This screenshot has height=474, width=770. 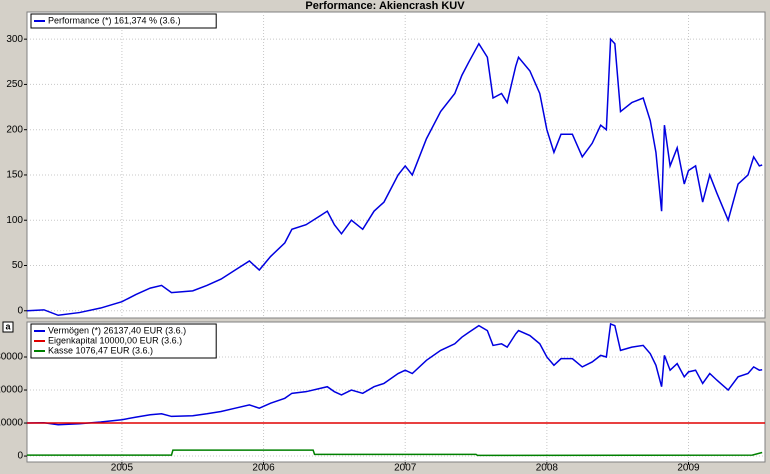 I want to click on legend-label: Eigenkapital 10000,00 EUR (3.6.), so click(x=115, y=340).